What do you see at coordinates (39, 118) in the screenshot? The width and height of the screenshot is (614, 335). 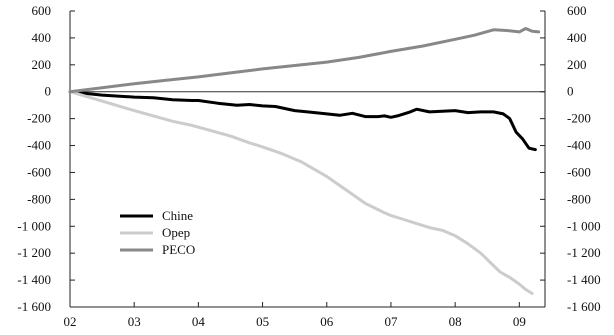 I see `y-tick-label-left: -200` at bounding box center [39, 118].